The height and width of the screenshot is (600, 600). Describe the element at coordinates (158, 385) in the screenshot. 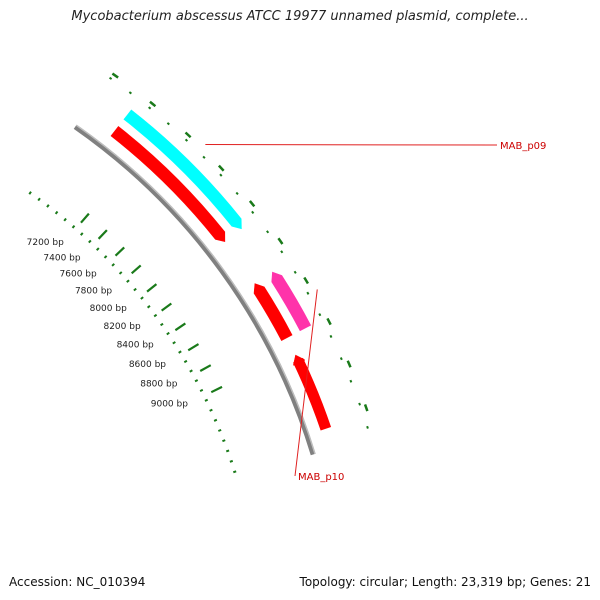

I see `ruler-tick-label: 8800 bp` at that location.